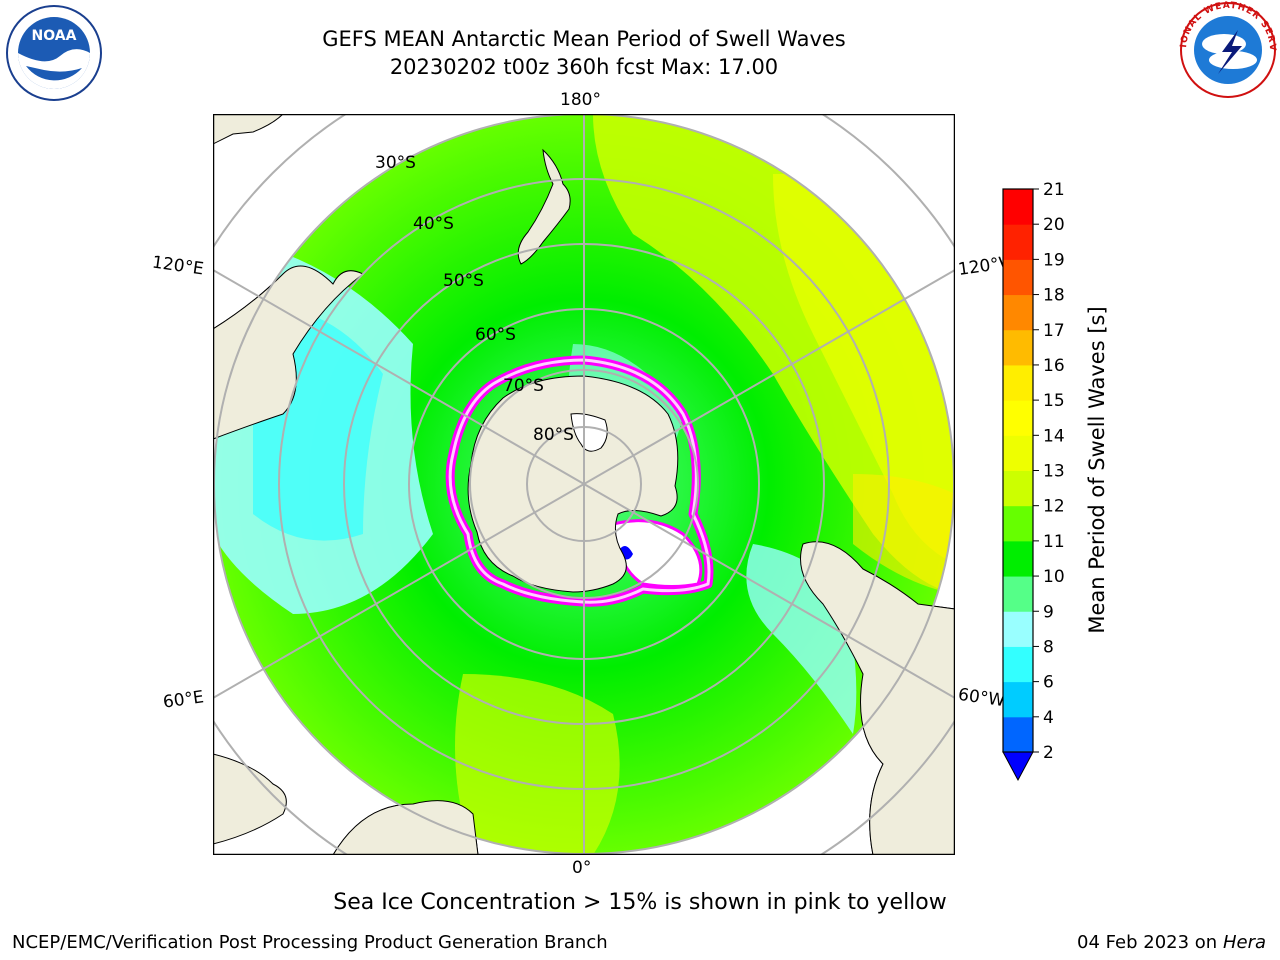 The image size is (1280, 960). What do you see at coordinates (1048, 647) in the screenshot?
I see `colorbar-tick-label: 8` at bounding box center [1048, 647].